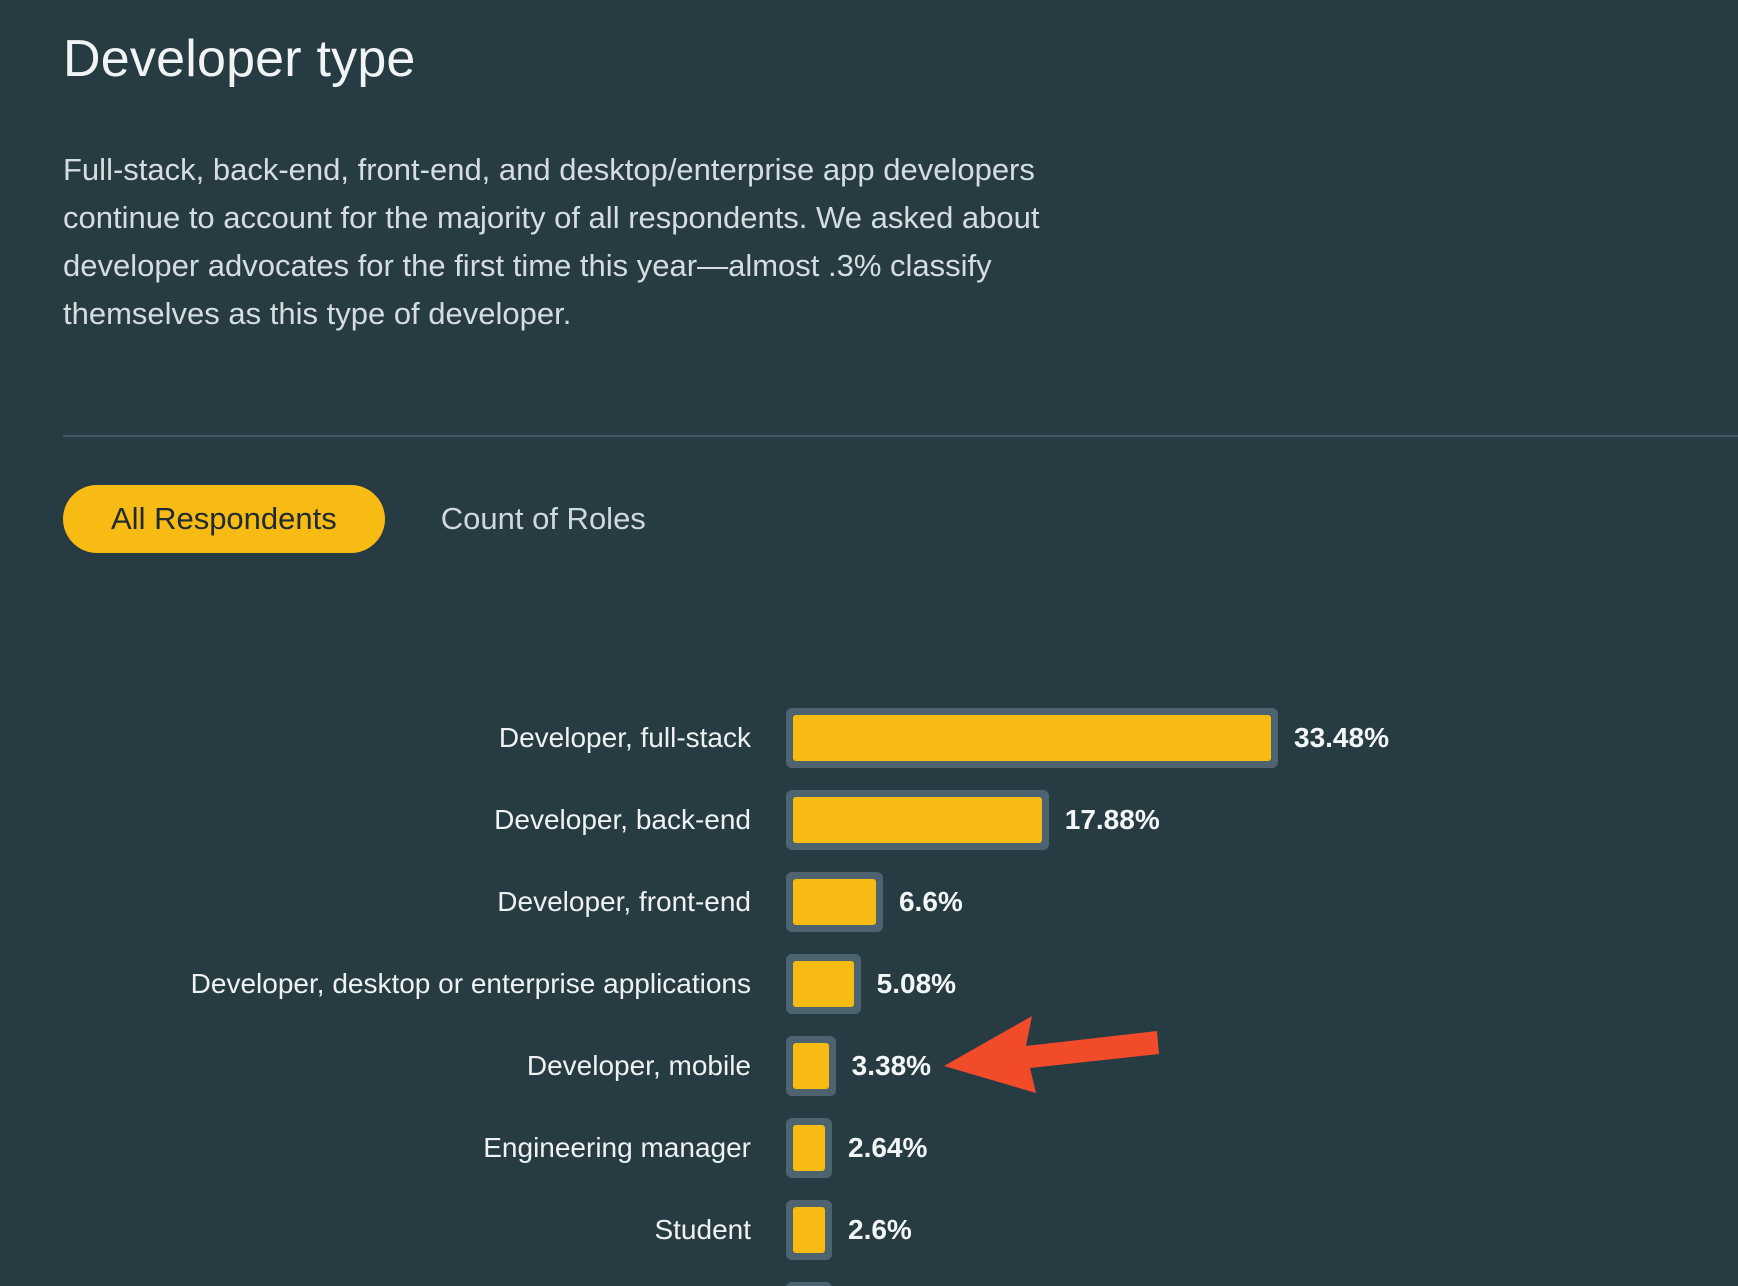  What do you see at coordinates (930, 901) in the screenshot?
I see `bar-value-label: 6.6%` at bounding box center [930, 901].